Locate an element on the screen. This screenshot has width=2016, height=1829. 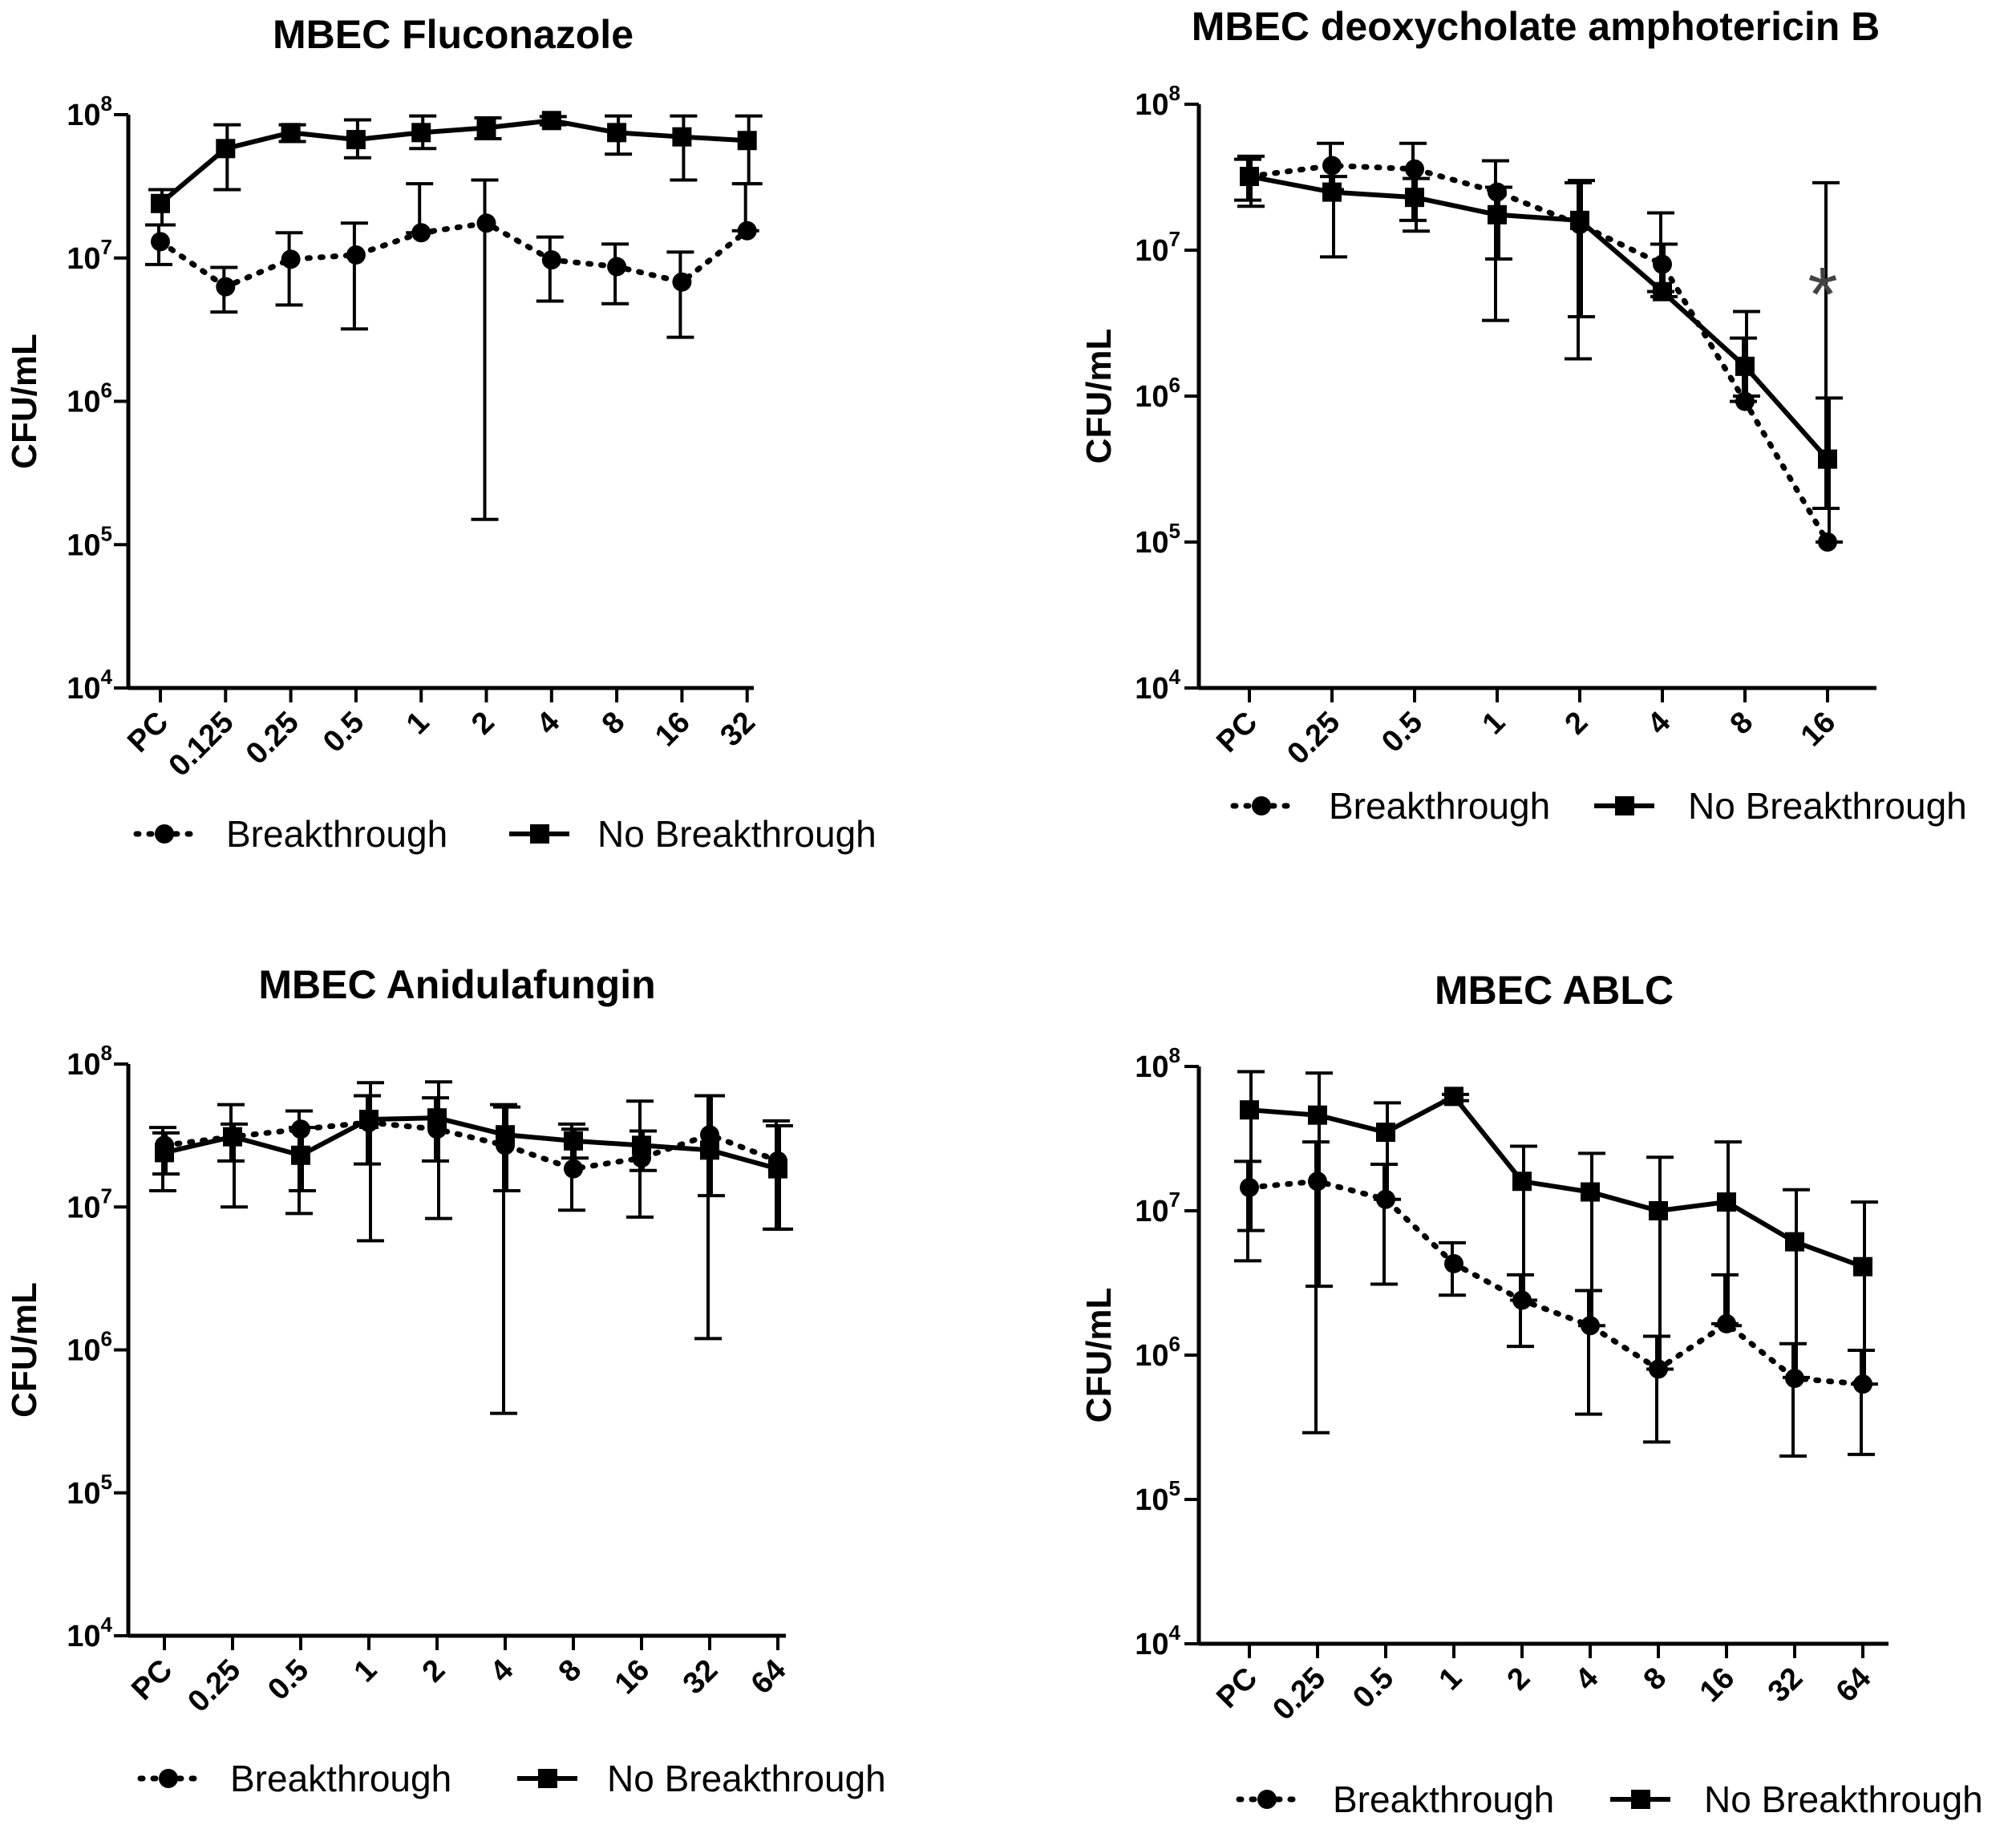
x-tick-label: 64 is located at coordinates (1854, 1686).